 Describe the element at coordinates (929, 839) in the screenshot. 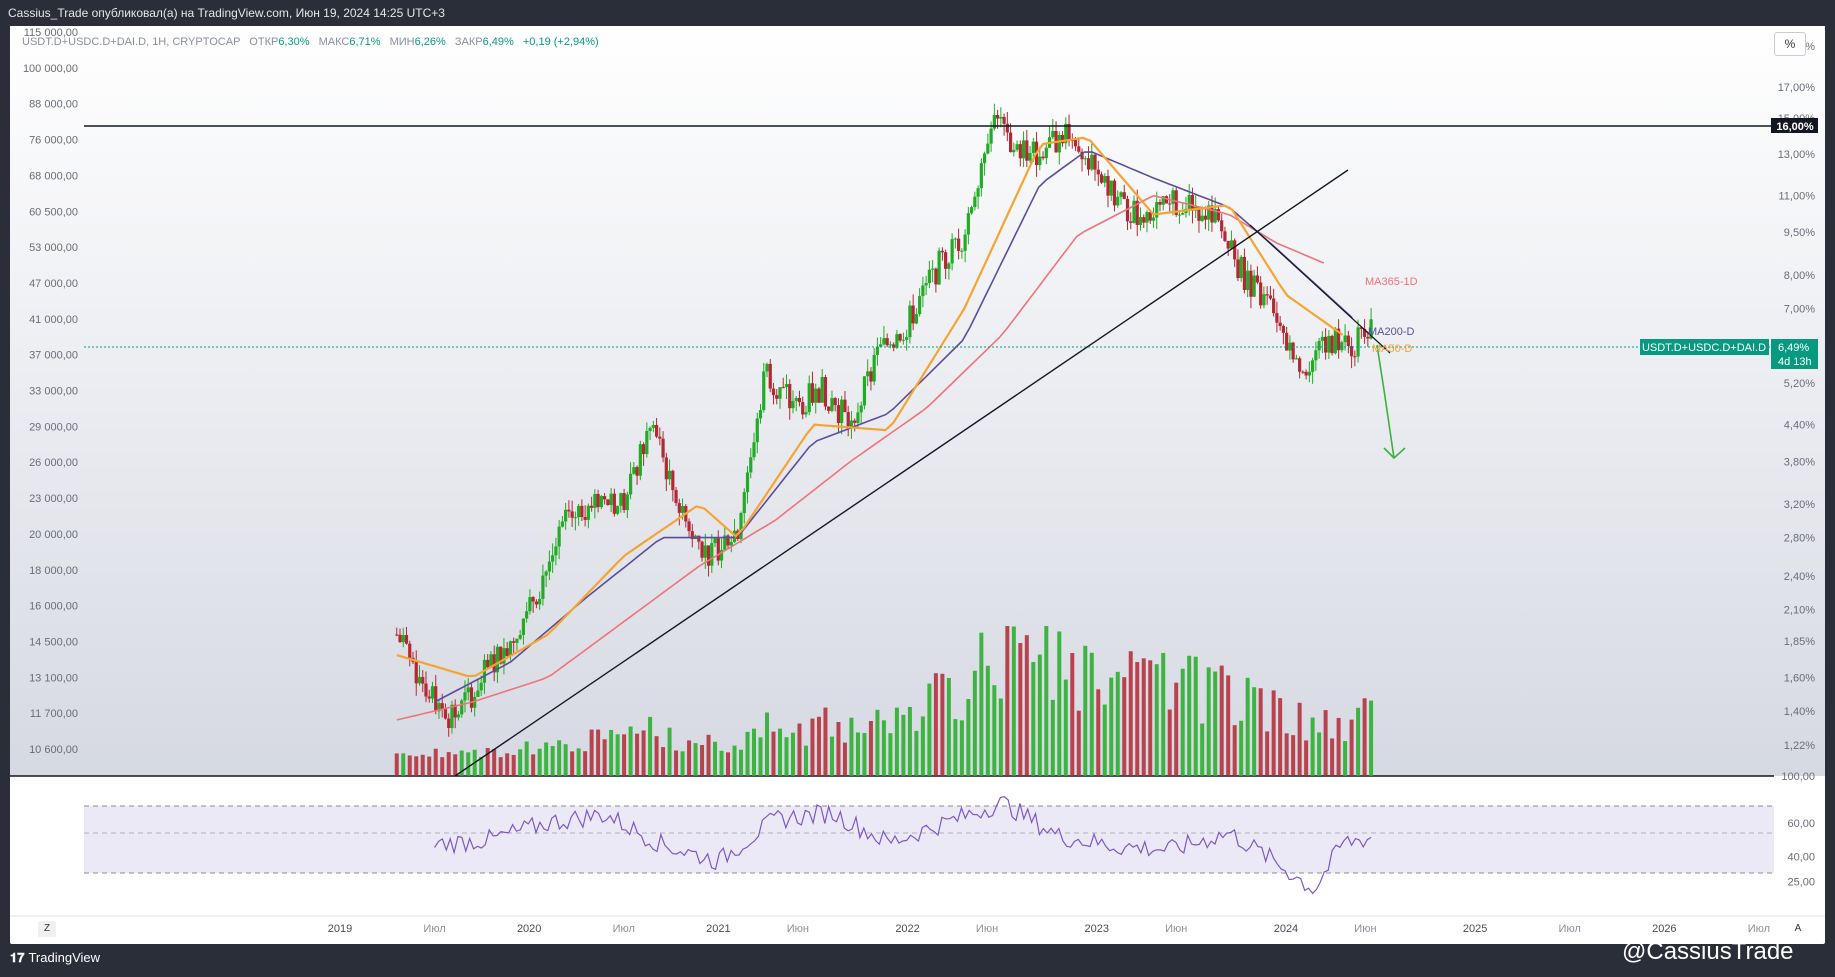

I see `rsi-band` at that location.